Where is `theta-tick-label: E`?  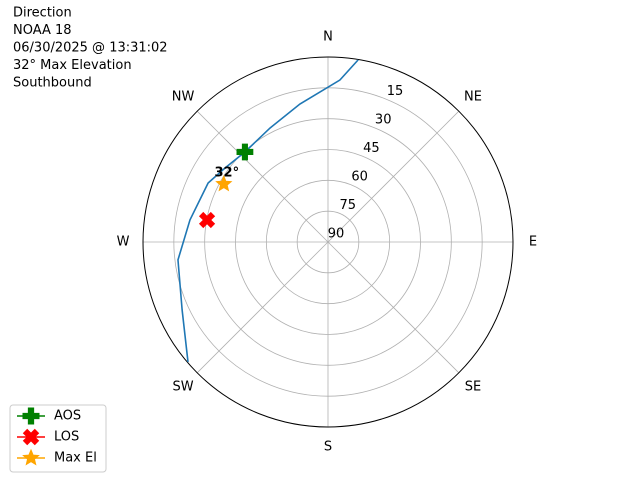
theta-tick-label: E is located at coordinates (533, 242).